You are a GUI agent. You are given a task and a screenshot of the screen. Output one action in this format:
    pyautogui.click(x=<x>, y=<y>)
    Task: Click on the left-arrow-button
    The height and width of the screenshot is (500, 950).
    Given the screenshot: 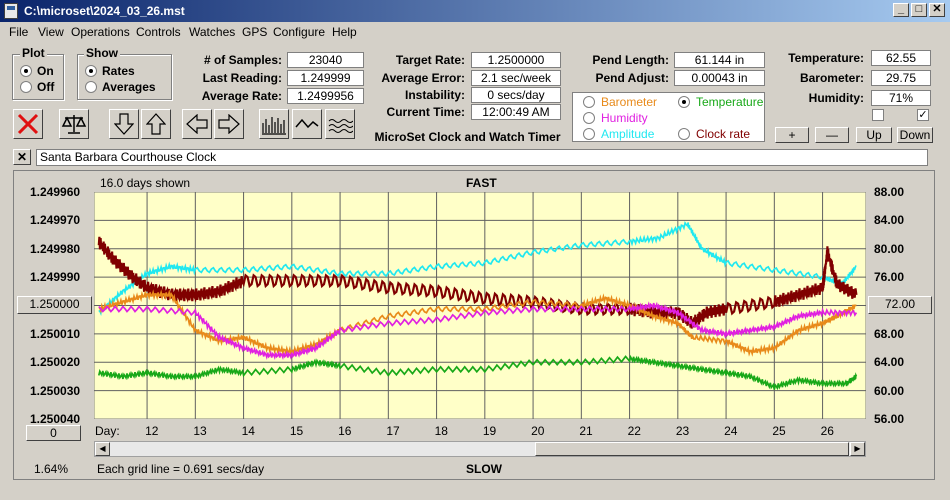 What is the action you would take?
    pyautogui.click(x=197, y=124)
    